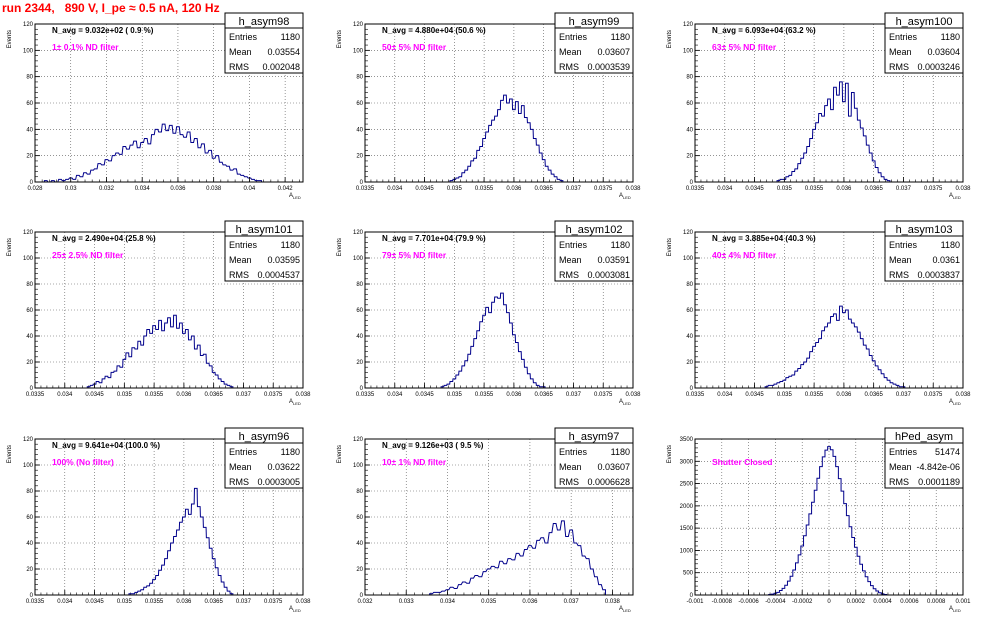 The height and width of the screenshot is (622, 996). What do you see at coordinates (264, 437) in the screenshot?
I see `stats-title: h_asym96` at bounding box center [264, 437].